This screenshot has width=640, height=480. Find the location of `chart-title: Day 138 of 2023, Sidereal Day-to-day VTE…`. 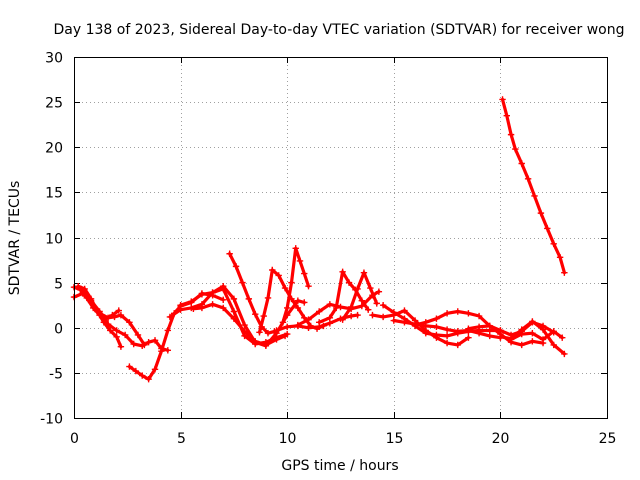

chart-title: Day 138 of 2023, Sidereal Day-to-day VTE… is located at coordinates (339, 30).